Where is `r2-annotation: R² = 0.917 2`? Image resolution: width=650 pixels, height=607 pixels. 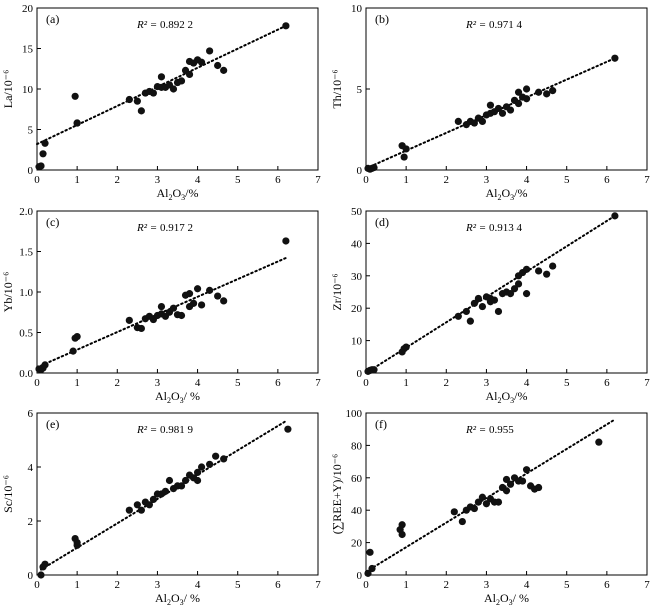 r2-annotation: R² = 0.917 2 is located at coordinates (164, 228).